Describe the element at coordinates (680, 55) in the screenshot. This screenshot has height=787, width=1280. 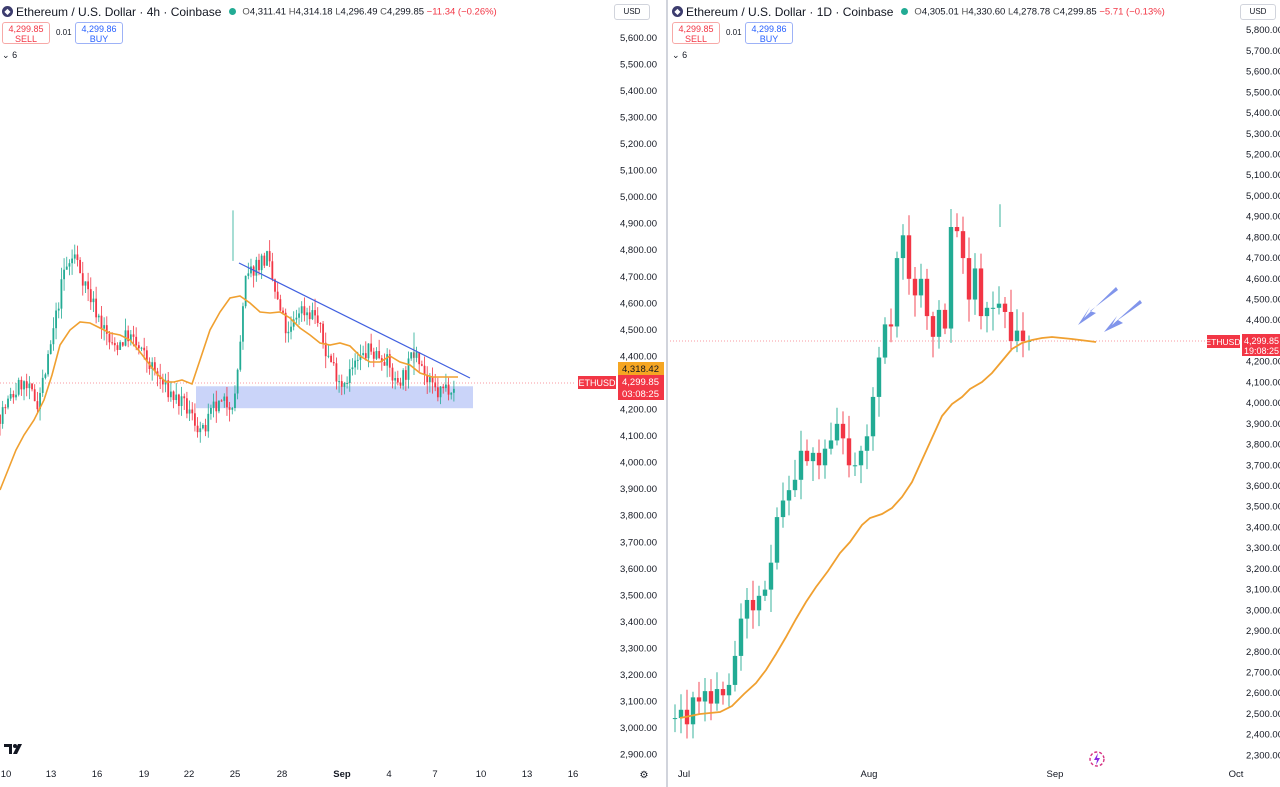
I see `right-indicators-toggle: ⌄ 6` at that location.